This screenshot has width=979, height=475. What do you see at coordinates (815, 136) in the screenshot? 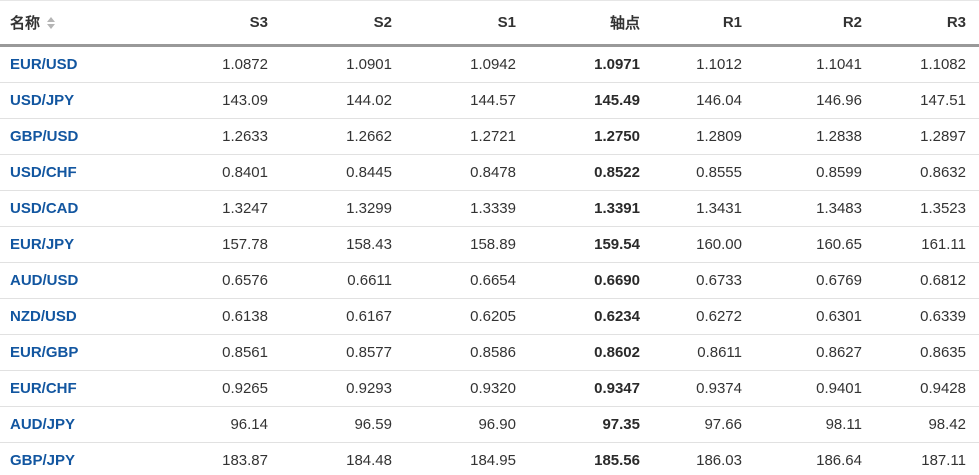
I see `r2-cell: 1.2838` at bounding box center [815, 136].